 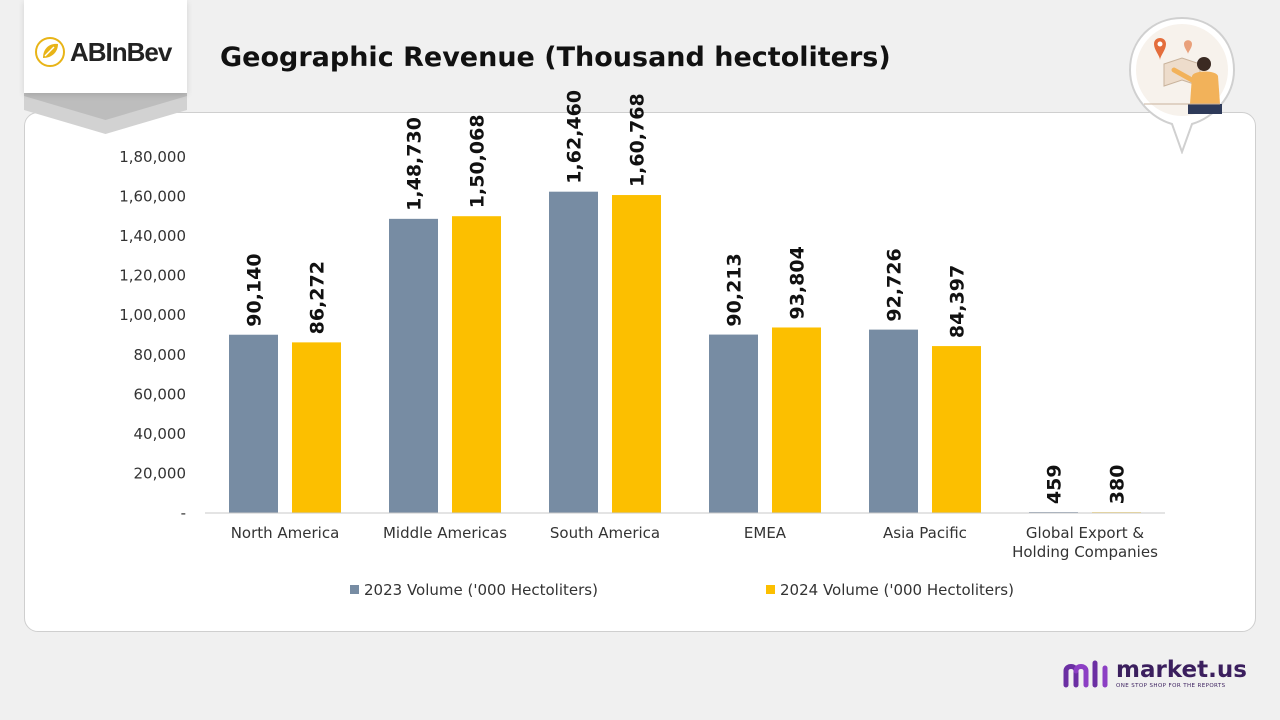 I want to click on x-tick-label: EMEA, so click(x=765, y=533).